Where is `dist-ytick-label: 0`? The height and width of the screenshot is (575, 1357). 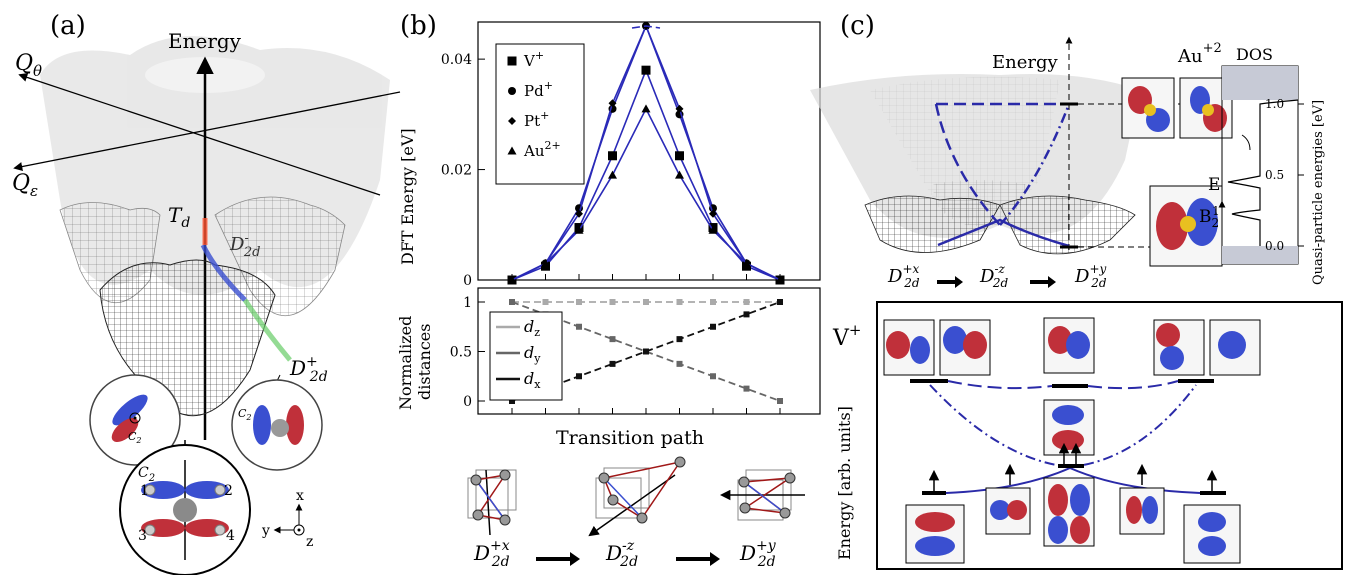 dist-ytick-label: 0 is located at coordinates (467, 402).